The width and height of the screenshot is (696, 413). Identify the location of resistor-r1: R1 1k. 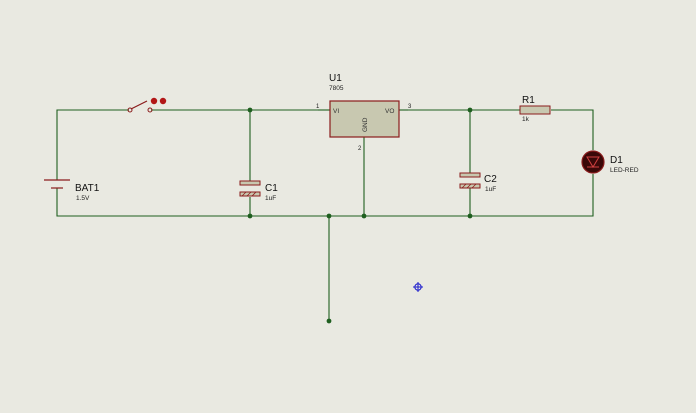
(535, 109).